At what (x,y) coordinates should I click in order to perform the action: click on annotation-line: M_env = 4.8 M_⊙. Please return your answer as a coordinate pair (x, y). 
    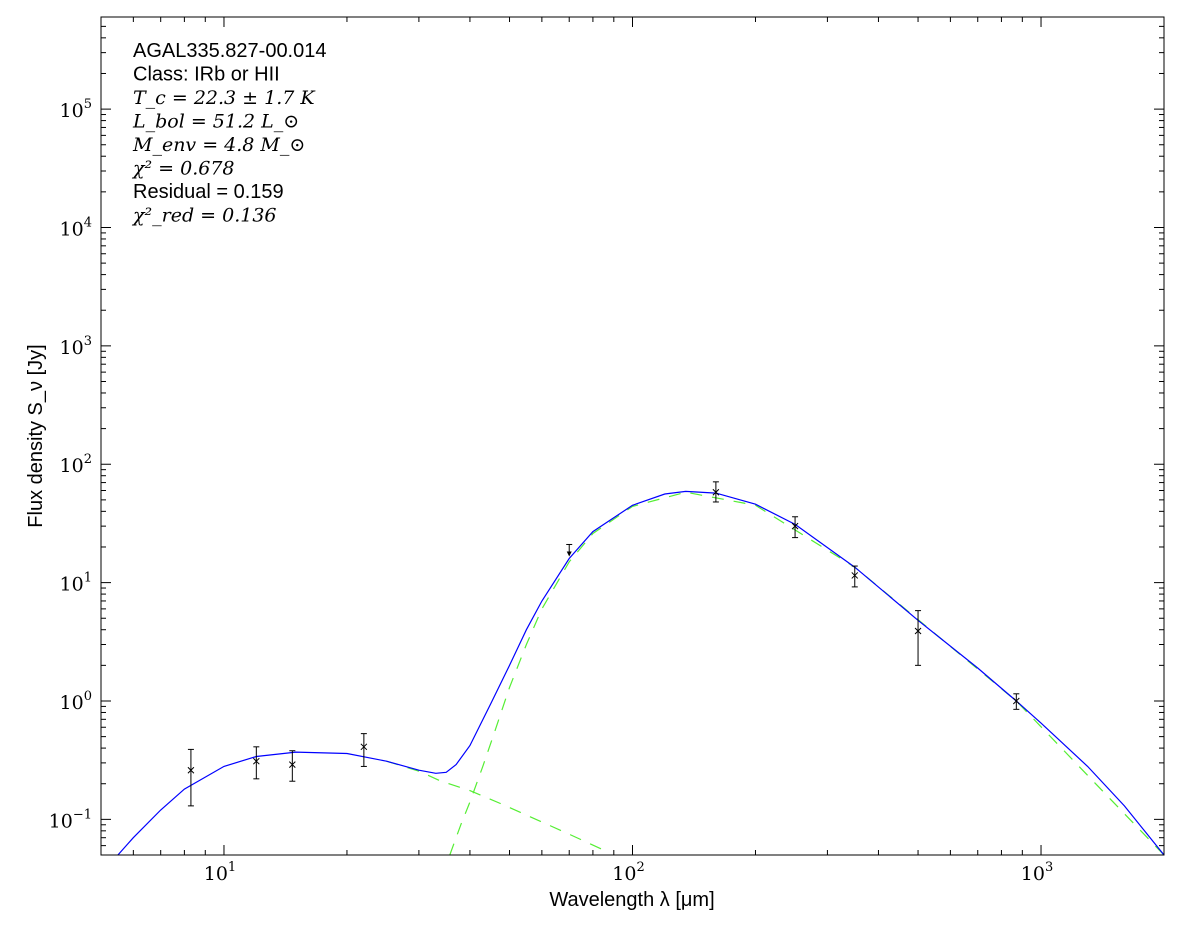
    Looking at the image, I should click on (218, 145).